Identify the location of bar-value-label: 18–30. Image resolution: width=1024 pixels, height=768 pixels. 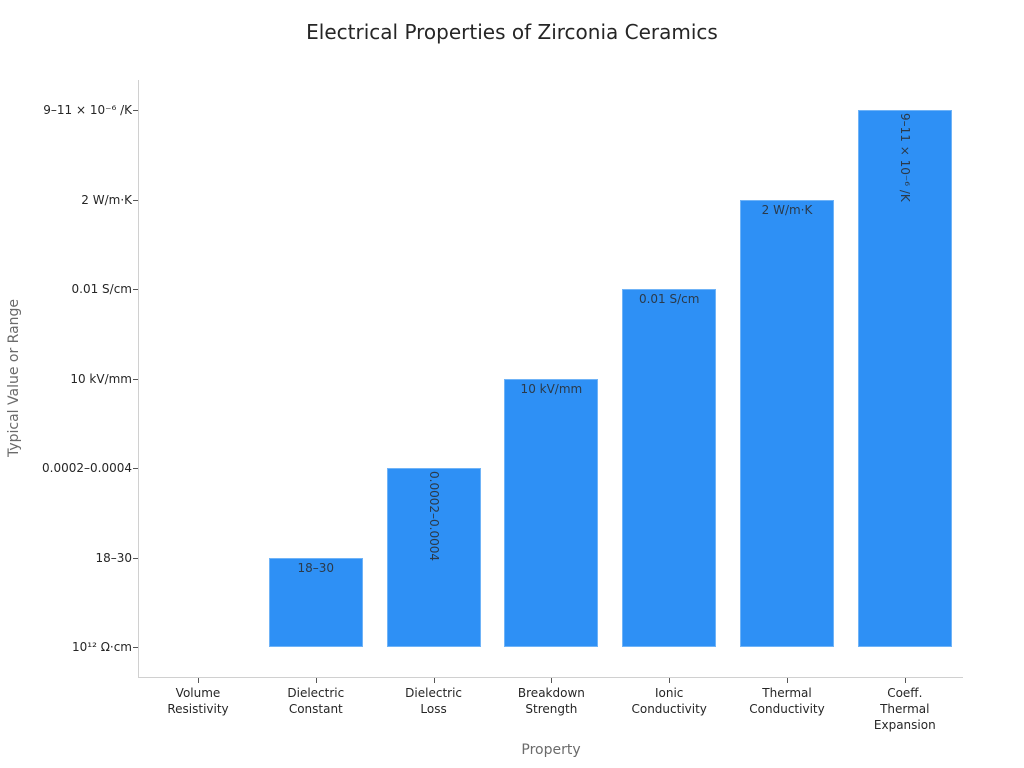
(316, 567).